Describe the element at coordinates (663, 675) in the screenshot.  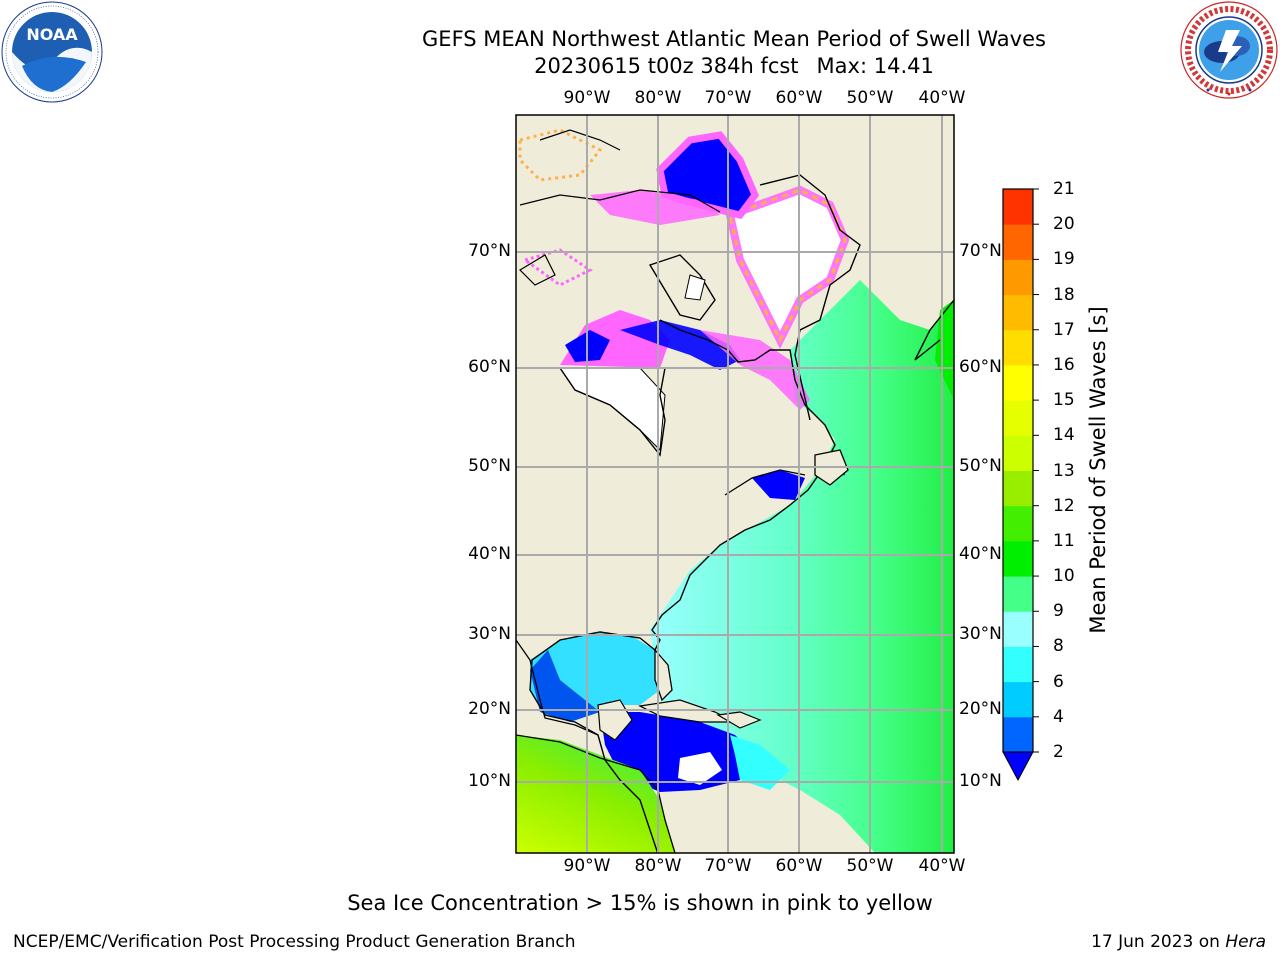
I see `coastline-florida` at that location.